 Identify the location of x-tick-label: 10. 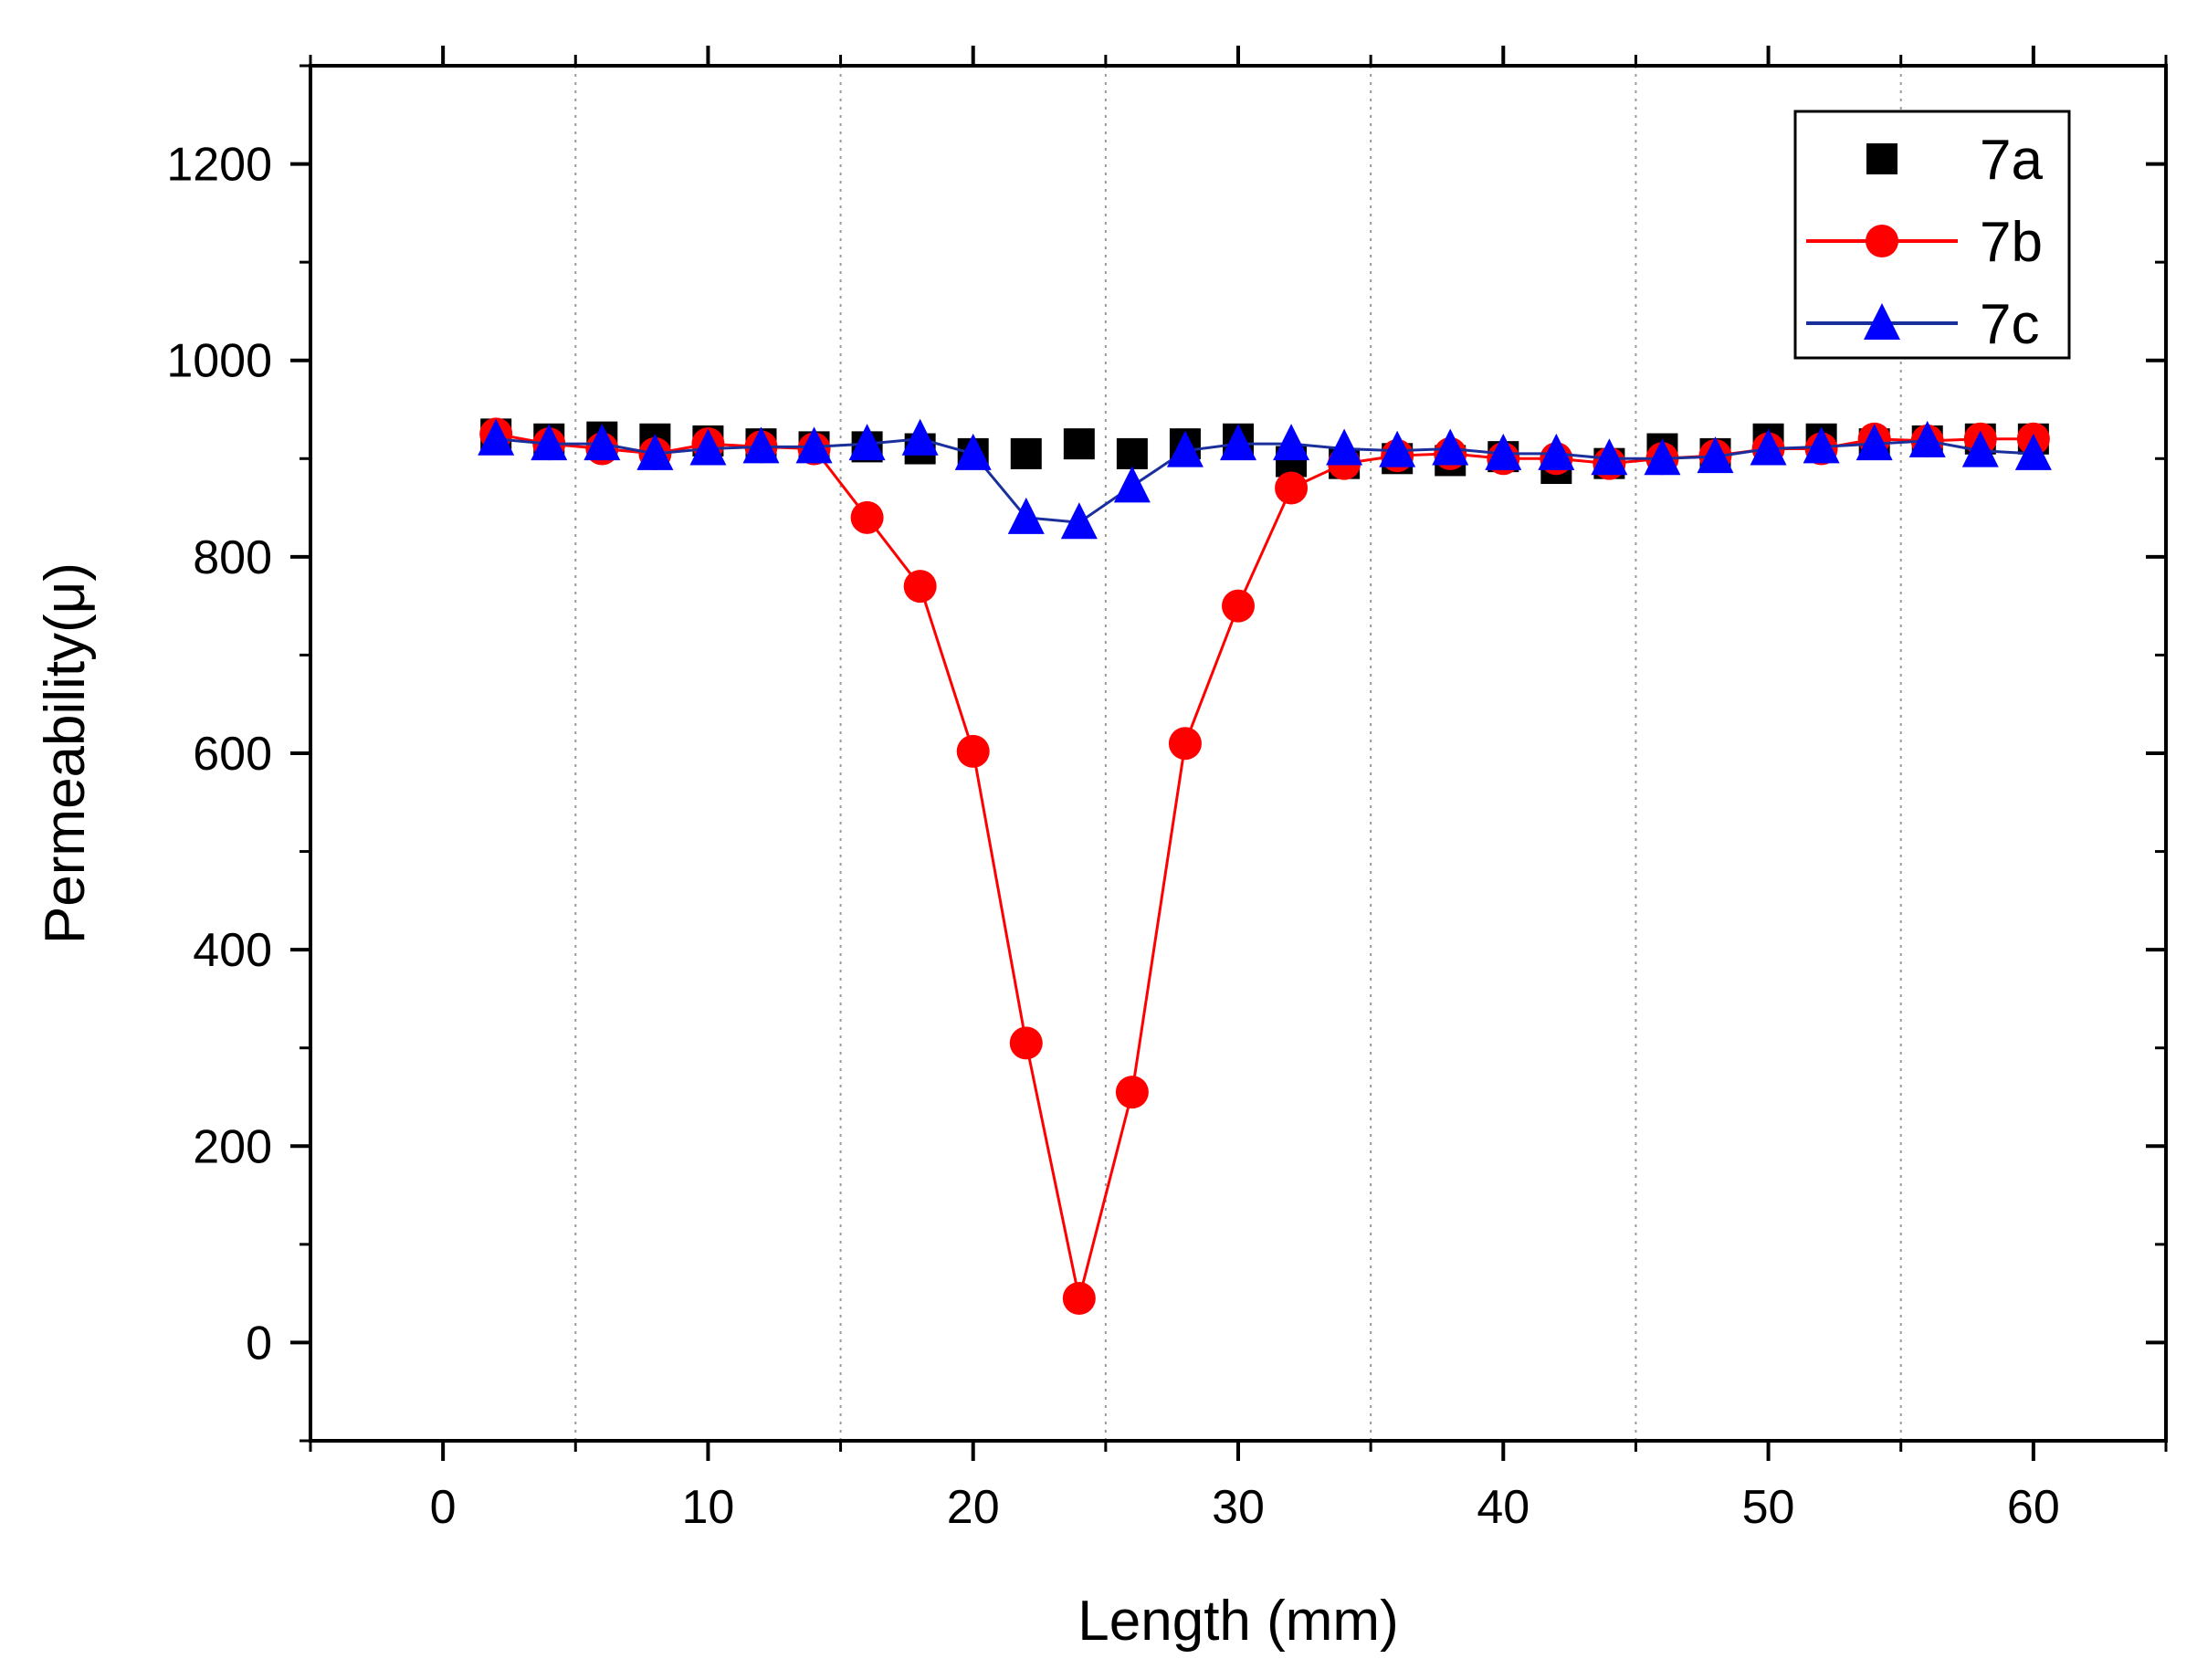
(708, 1507).